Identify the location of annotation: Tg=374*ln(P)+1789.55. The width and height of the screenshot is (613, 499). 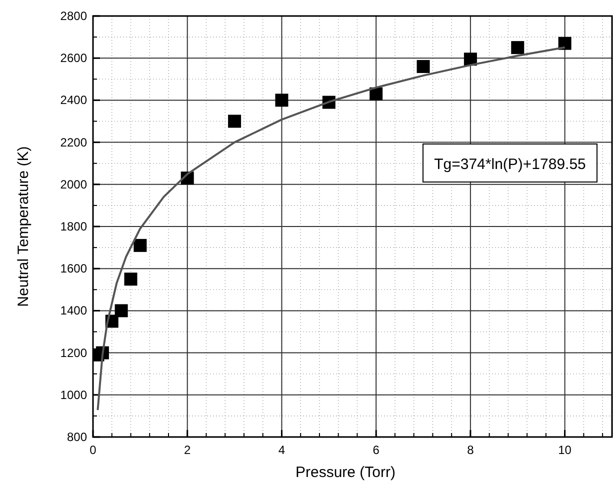
(510, 164).